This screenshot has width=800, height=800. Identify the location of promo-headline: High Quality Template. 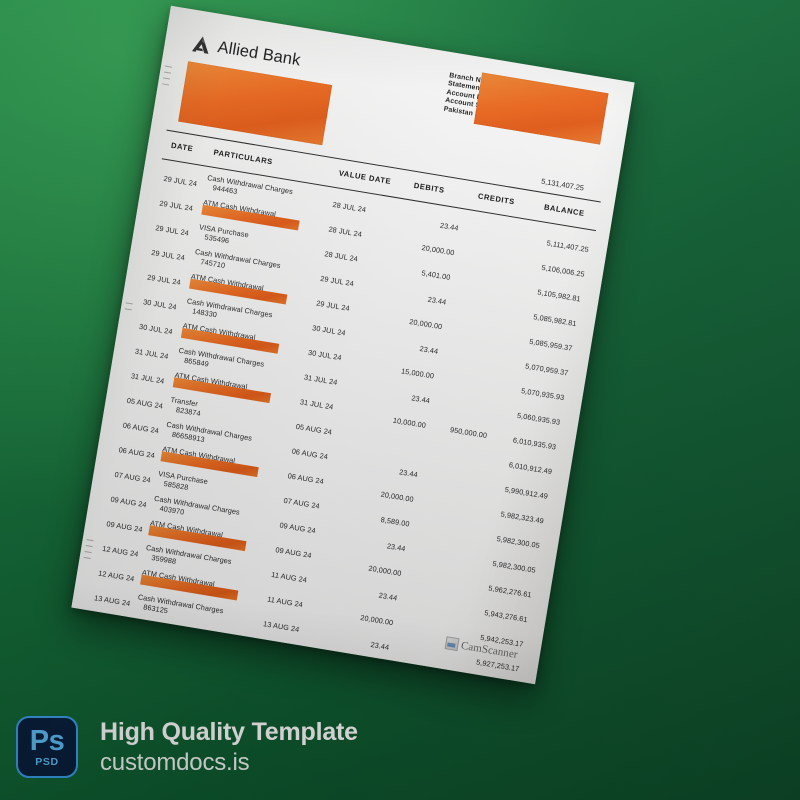
(229, 731).